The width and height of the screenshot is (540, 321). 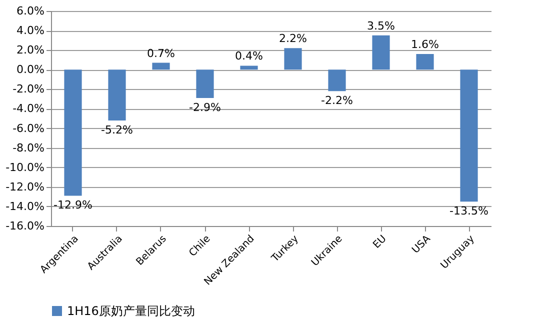 I want to click on y-tick-label: -6.0%, so click(x=28, y=128).